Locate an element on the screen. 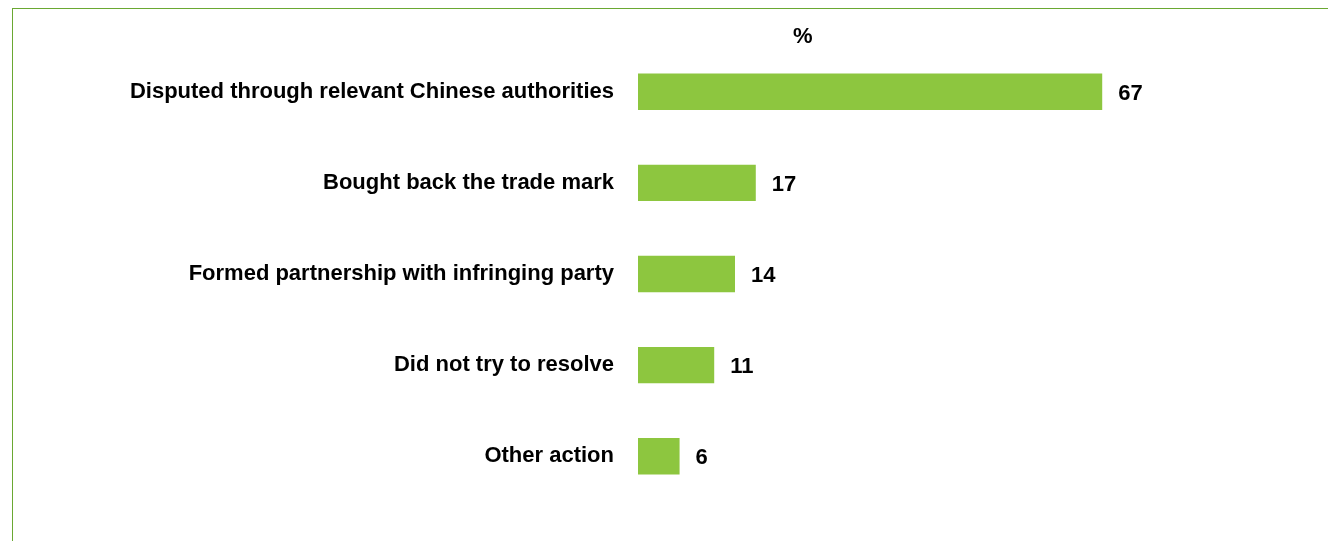 This screenshot has width=1328, height=541. data-label: 17 is located at coordinates (784, 183).